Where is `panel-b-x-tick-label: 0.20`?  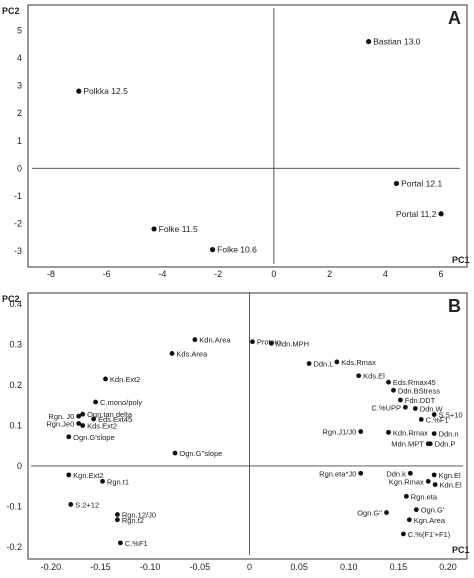
panel-b-x-tick-label: 0.20 is located at coordinates (448, 567).